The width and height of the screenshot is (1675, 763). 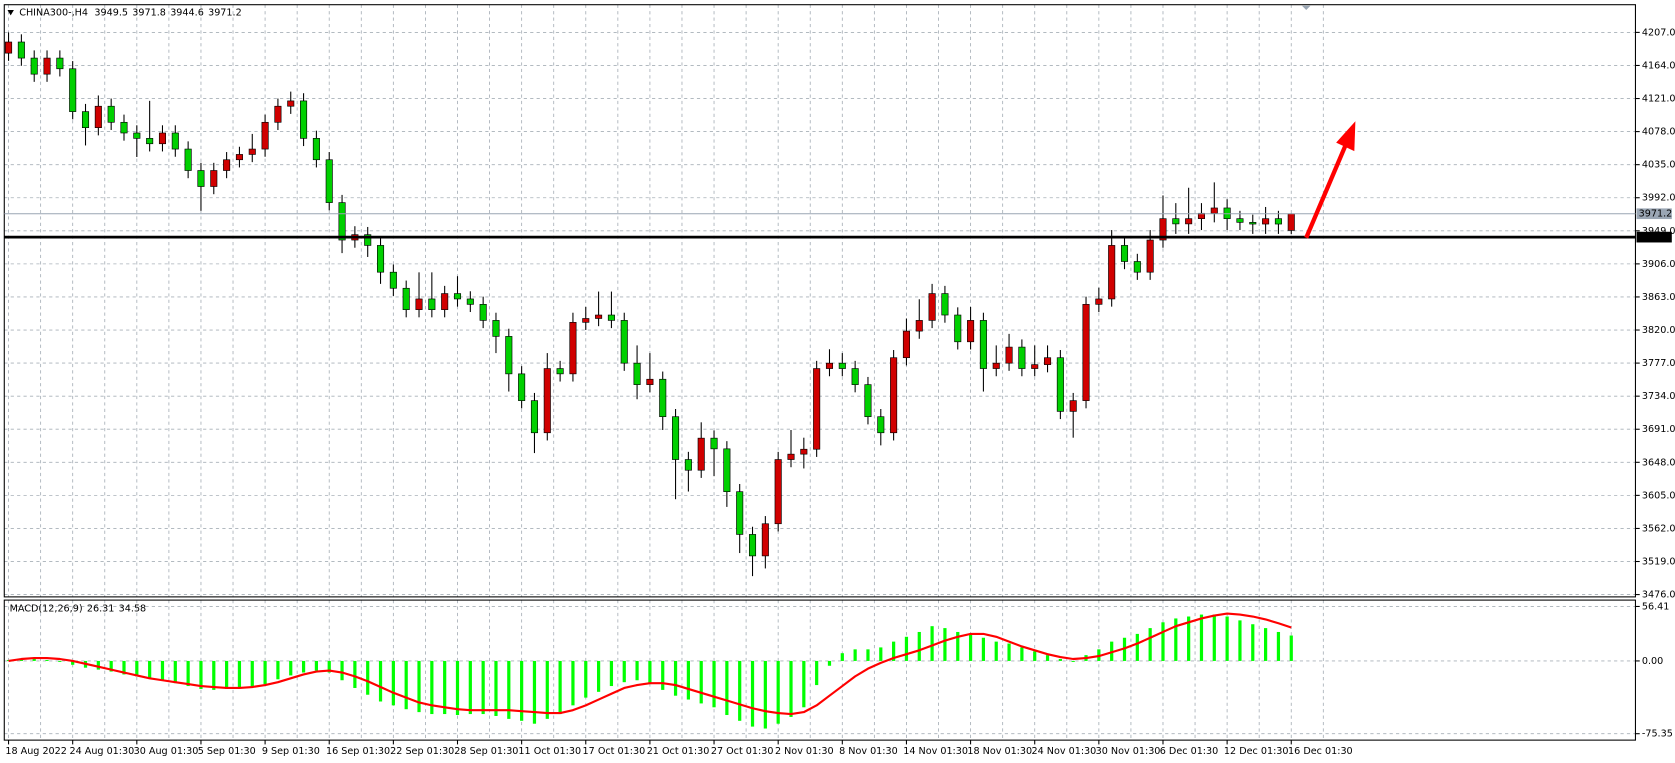 I want to click on y-tick-label: 3691.0, so click(x=1658, y=429).